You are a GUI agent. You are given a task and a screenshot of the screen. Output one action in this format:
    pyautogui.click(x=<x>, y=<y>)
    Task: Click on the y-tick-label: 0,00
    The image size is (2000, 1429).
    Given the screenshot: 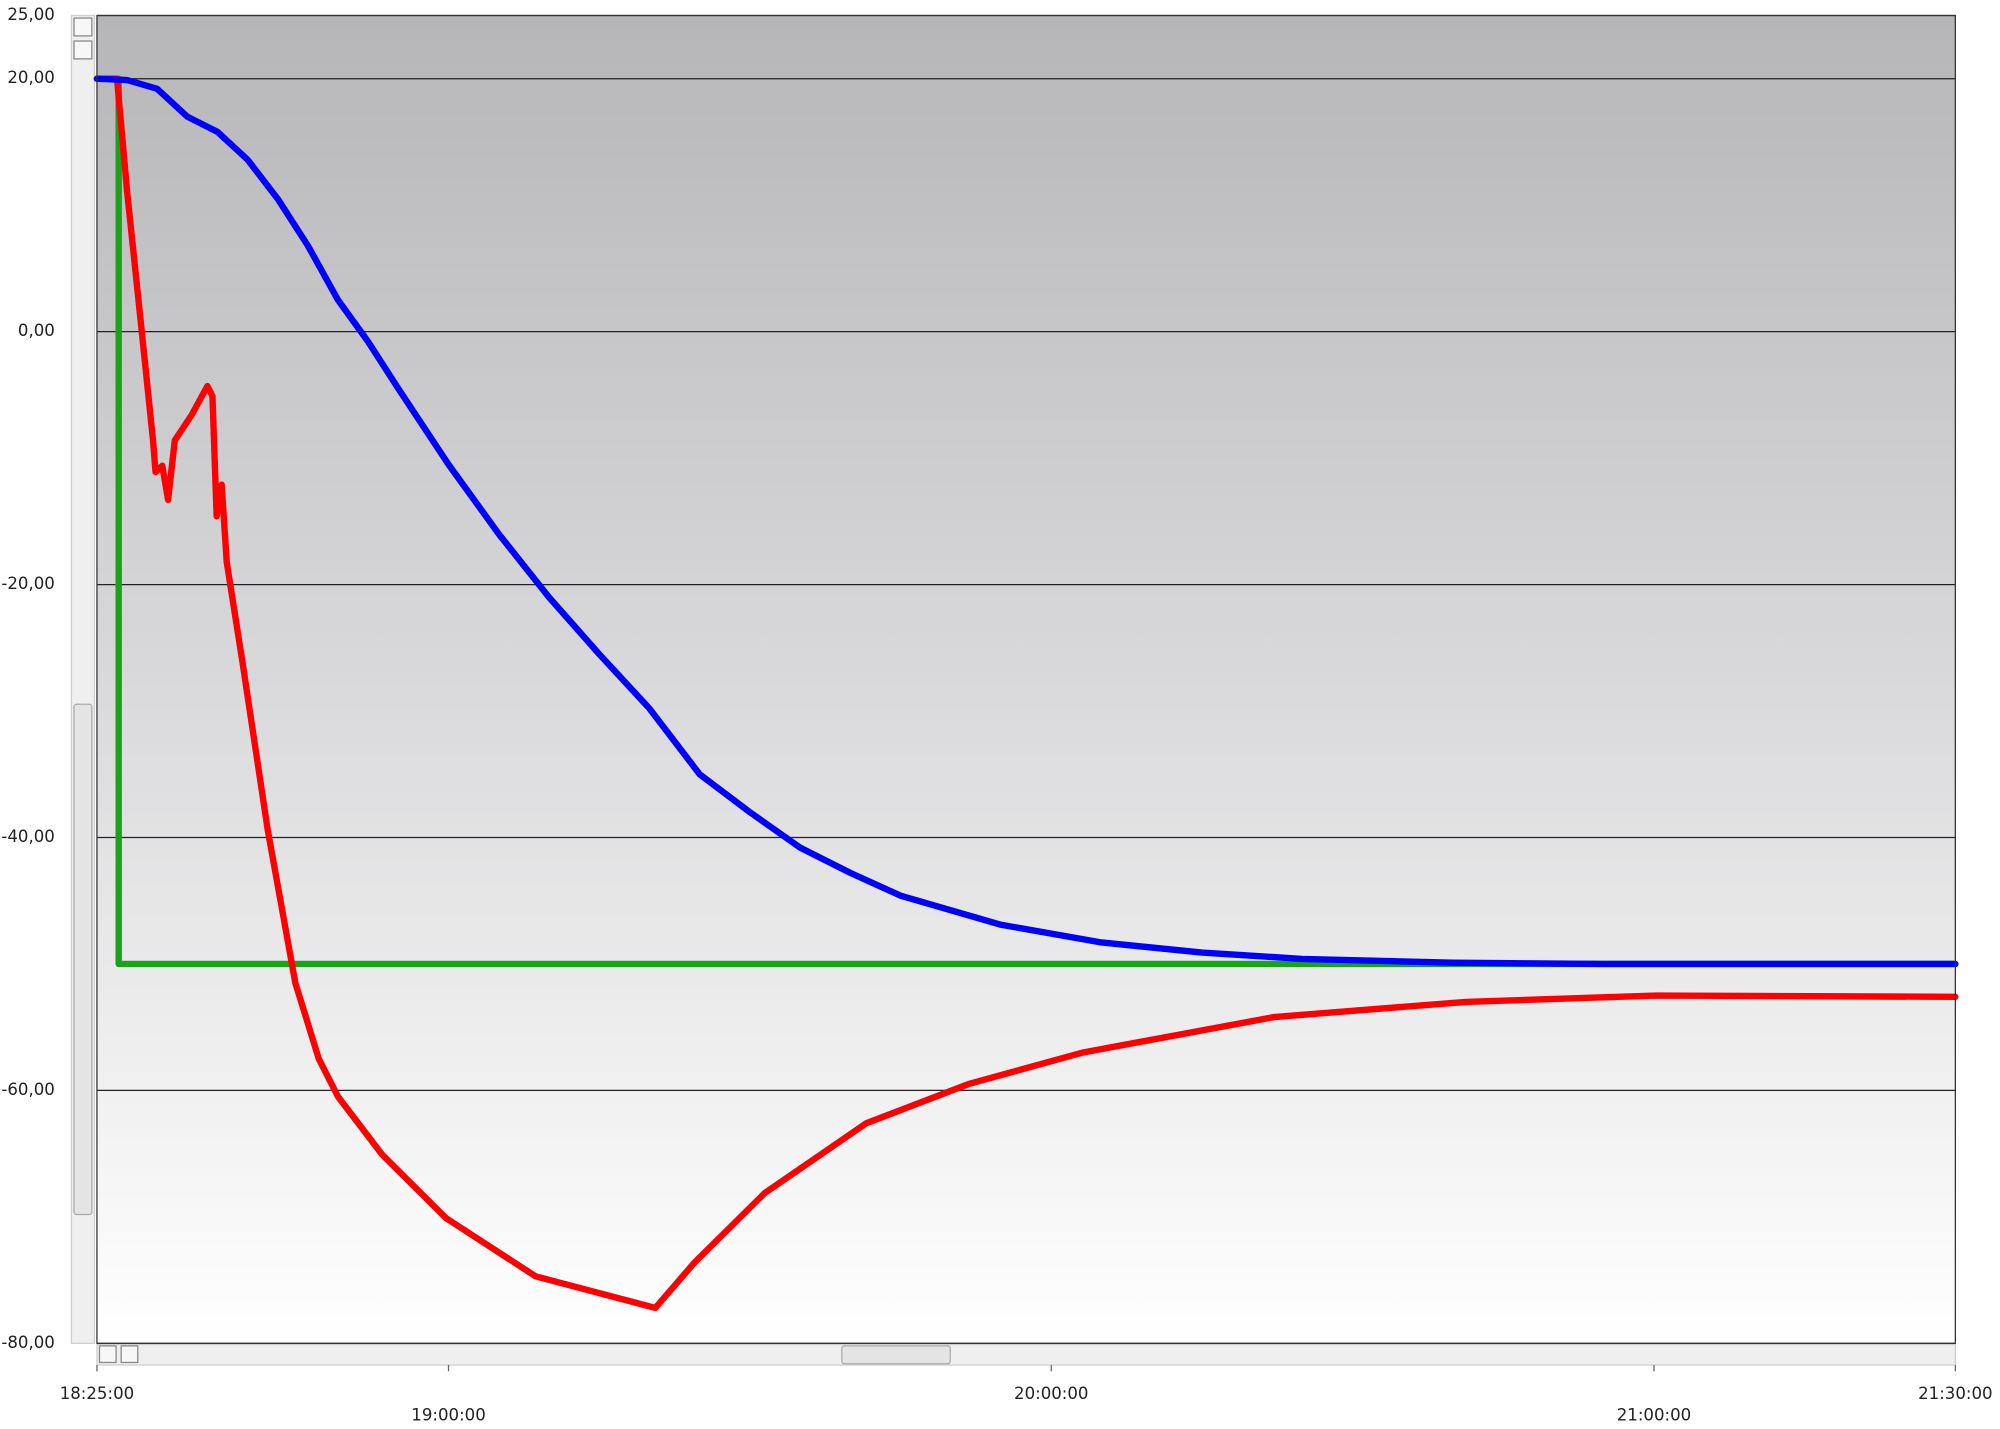 What is the action you would take?
    pyautogui.click(x=36, y=330)
    